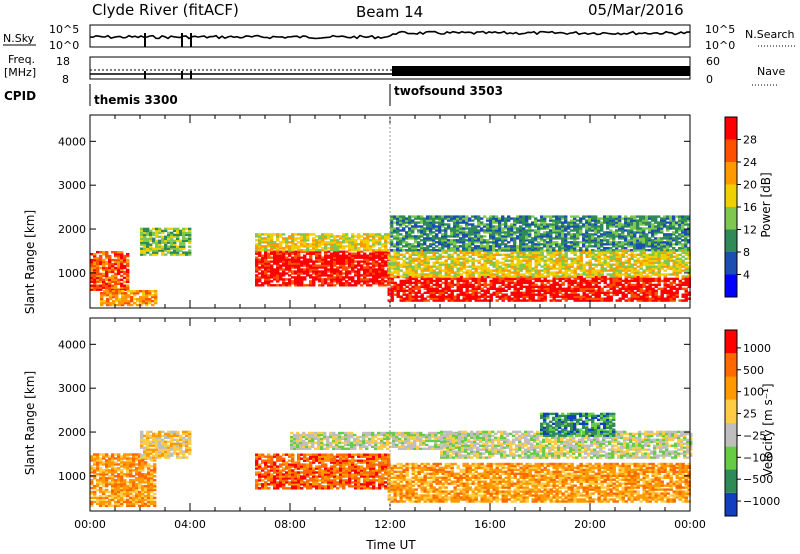 The width and height of the screenshot is (800, 554). What do you see at coordinates (720, 29) in the screenshot?
I see `nsearch-tick-top: 10^5` at bounding box center [720, 29].